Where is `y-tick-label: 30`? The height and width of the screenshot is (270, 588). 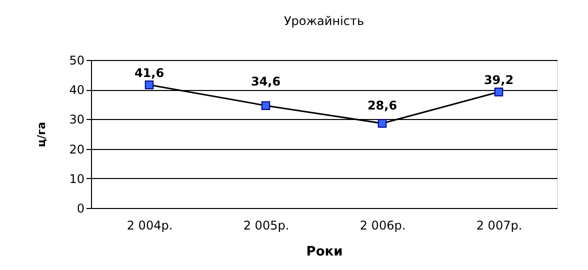
y-tick-label: 30 is located at coordinates (76, 119).